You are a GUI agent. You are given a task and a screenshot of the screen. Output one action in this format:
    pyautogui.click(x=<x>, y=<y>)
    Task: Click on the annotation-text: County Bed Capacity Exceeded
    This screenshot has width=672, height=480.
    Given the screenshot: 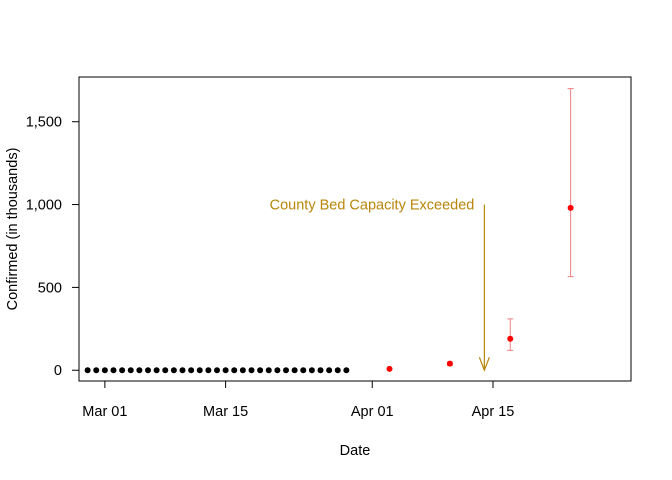 What is the action you would take?
    pyautogui.click(x=372, y=206)
    